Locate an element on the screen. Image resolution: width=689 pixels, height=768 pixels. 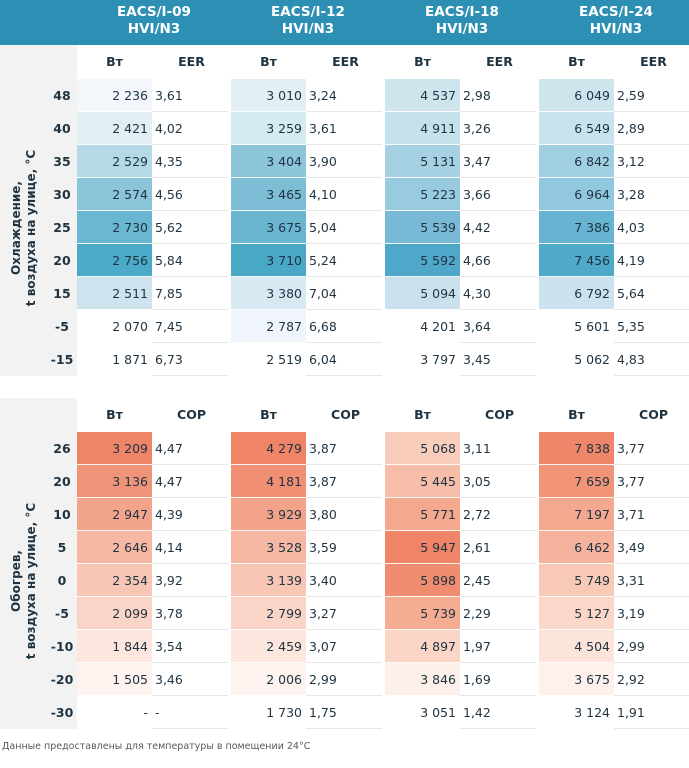
cooling-ratio-cell: 3,26 is located at coordinates (498, 128).